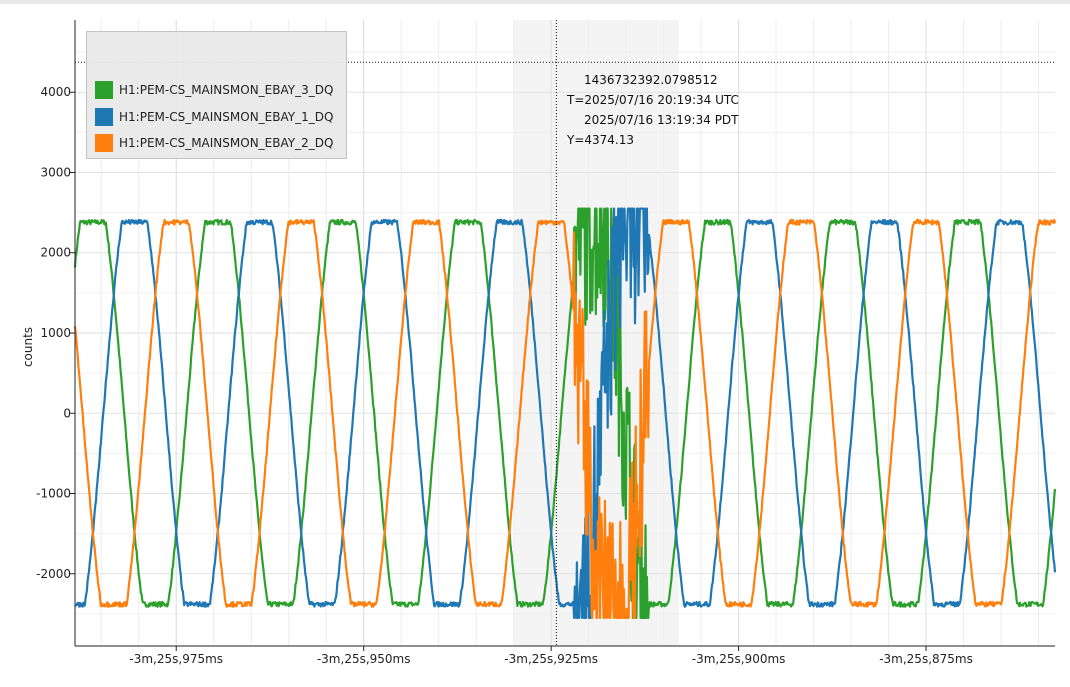 The image size is (1070, 687). Describe the element at coordinates (55, 253) in the screenshot. I see `y-tick-label: 2000` at that location.